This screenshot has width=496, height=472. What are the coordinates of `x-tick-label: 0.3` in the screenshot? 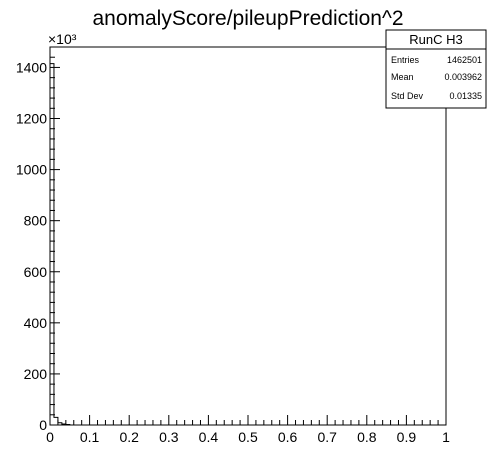 It's located at (169, 437).